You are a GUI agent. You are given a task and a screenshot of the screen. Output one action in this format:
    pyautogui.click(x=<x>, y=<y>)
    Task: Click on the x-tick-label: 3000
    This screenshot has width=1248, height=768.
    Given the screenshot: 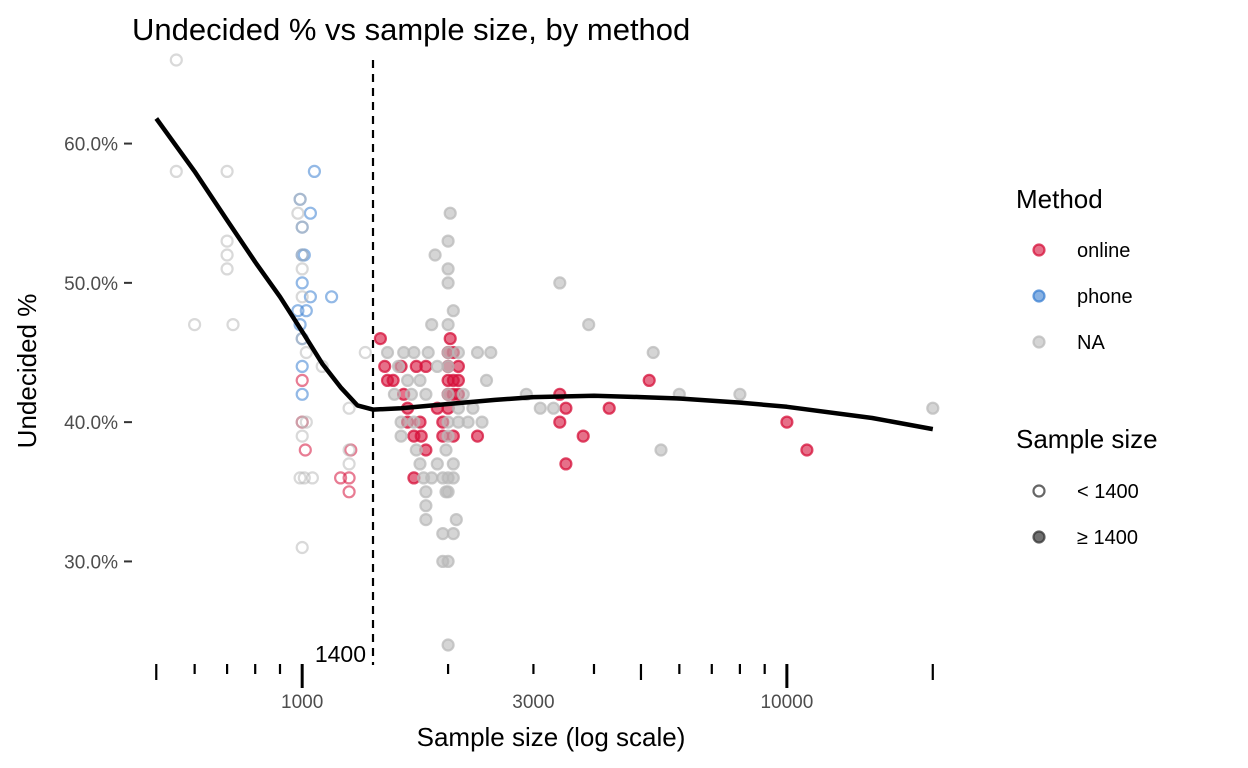 What is the action you would take?
    pyautogui.click(x=533, y=702)
    